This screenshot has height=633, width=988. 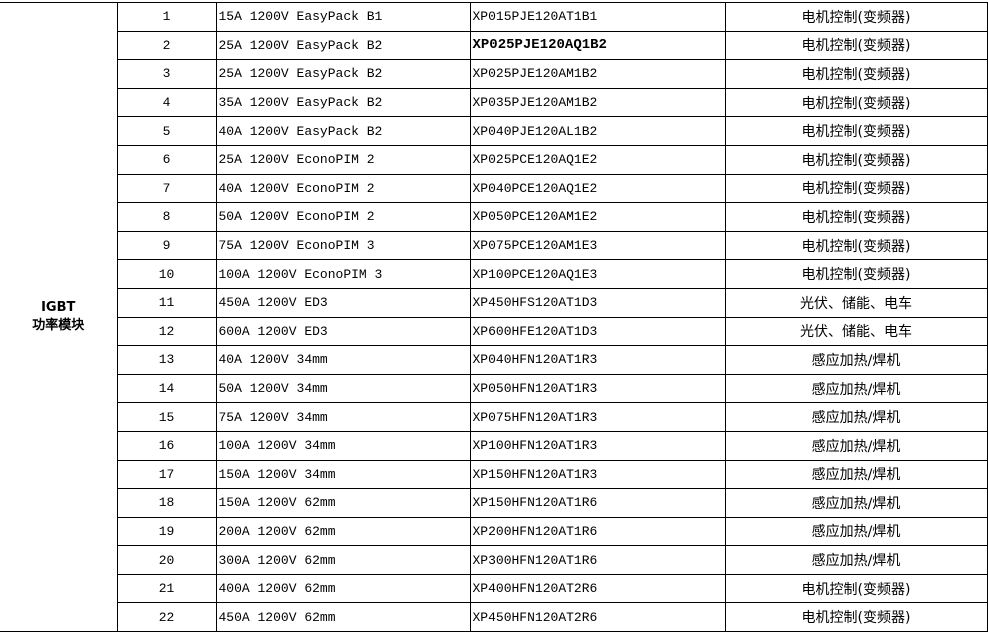 I want to click on part-number: XP040PCE120AQ1E2, so click(x=597, y=188).